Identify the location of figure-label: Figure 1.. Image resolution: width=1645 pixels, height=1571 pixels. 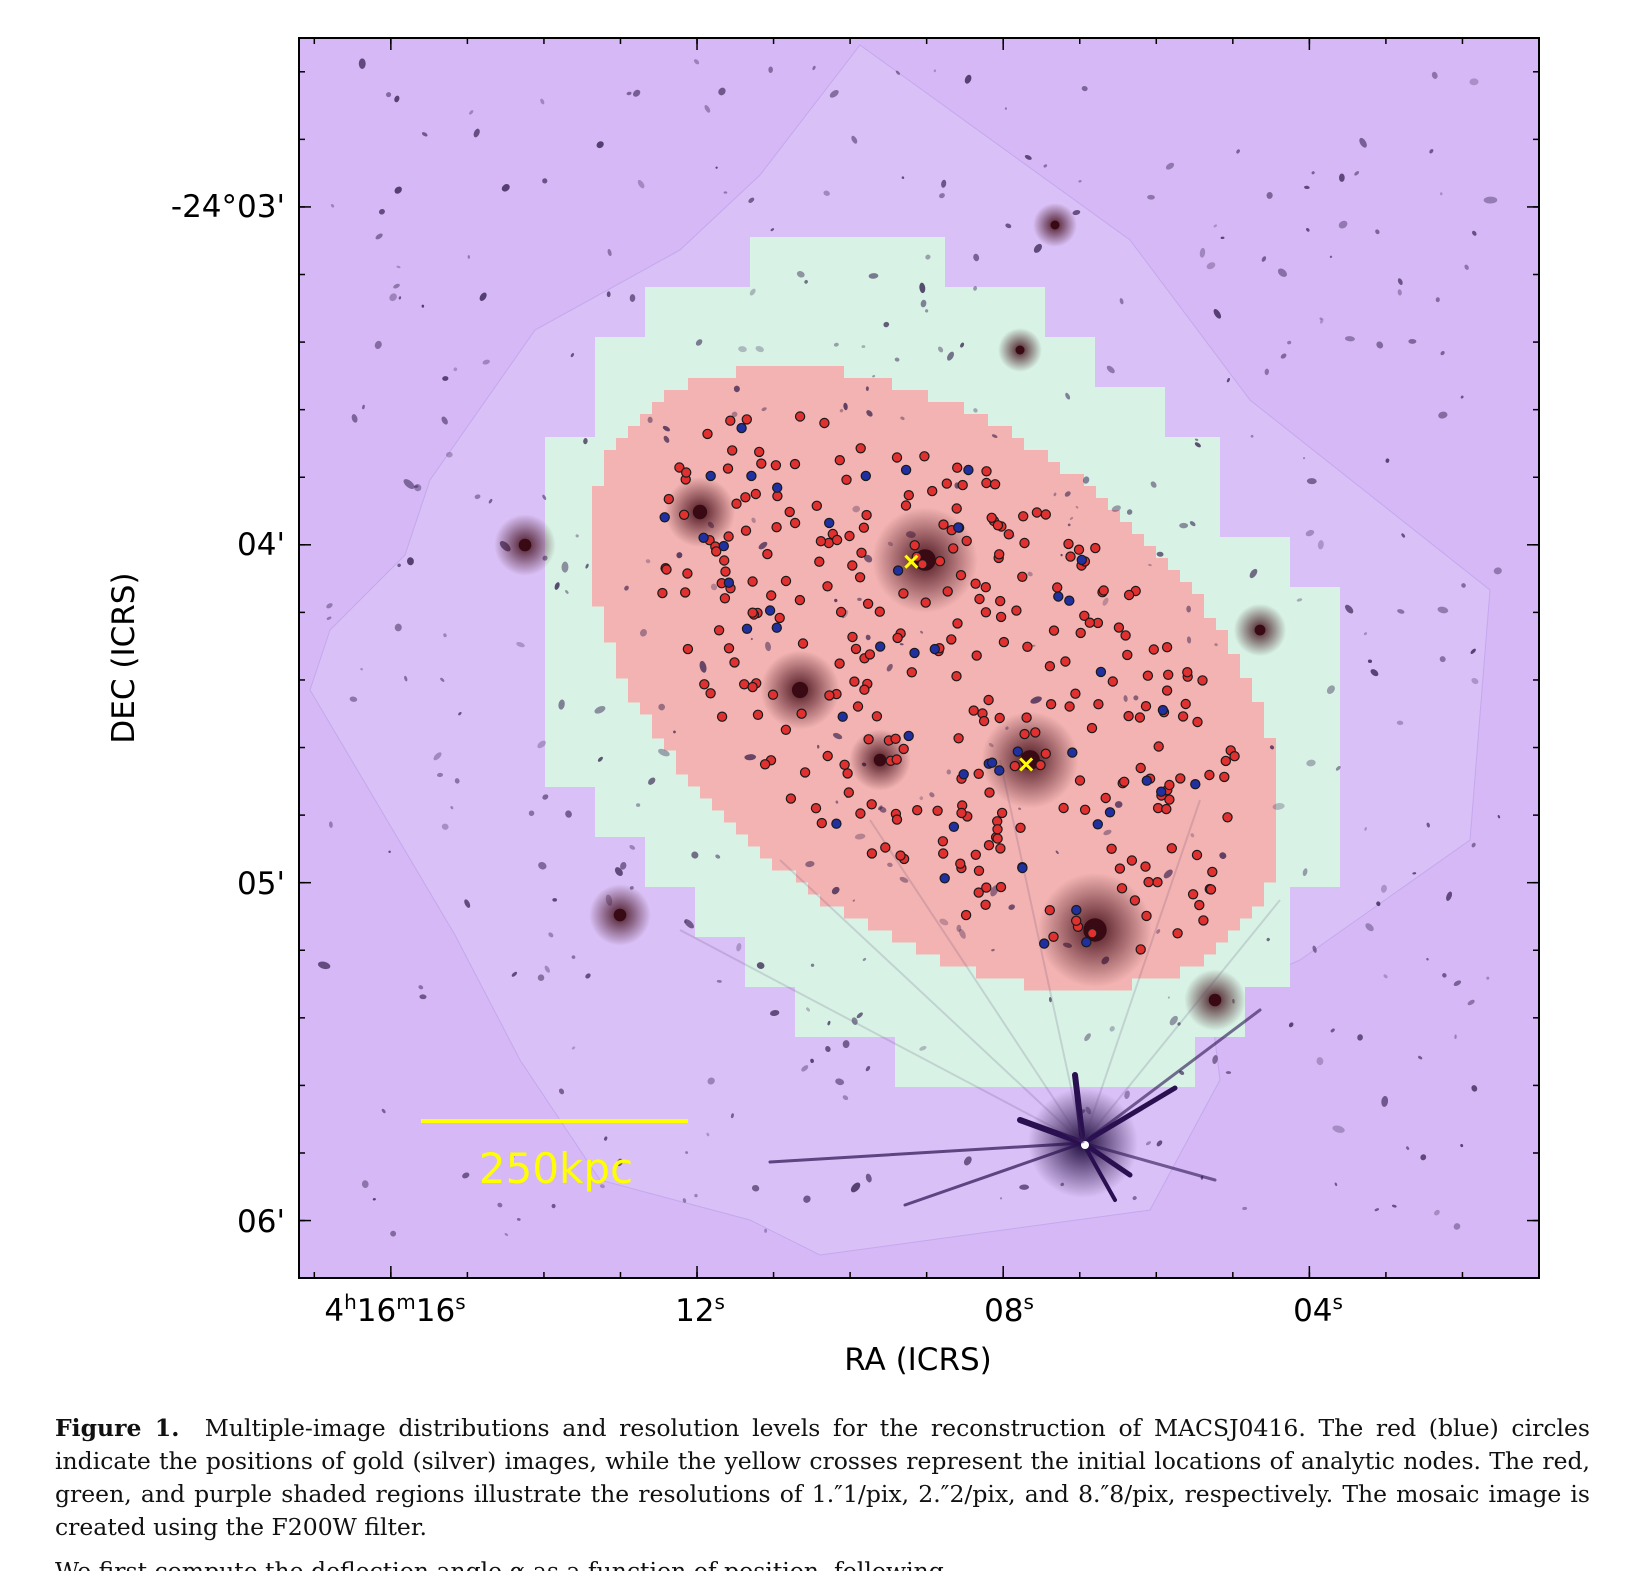
(117, 1428).